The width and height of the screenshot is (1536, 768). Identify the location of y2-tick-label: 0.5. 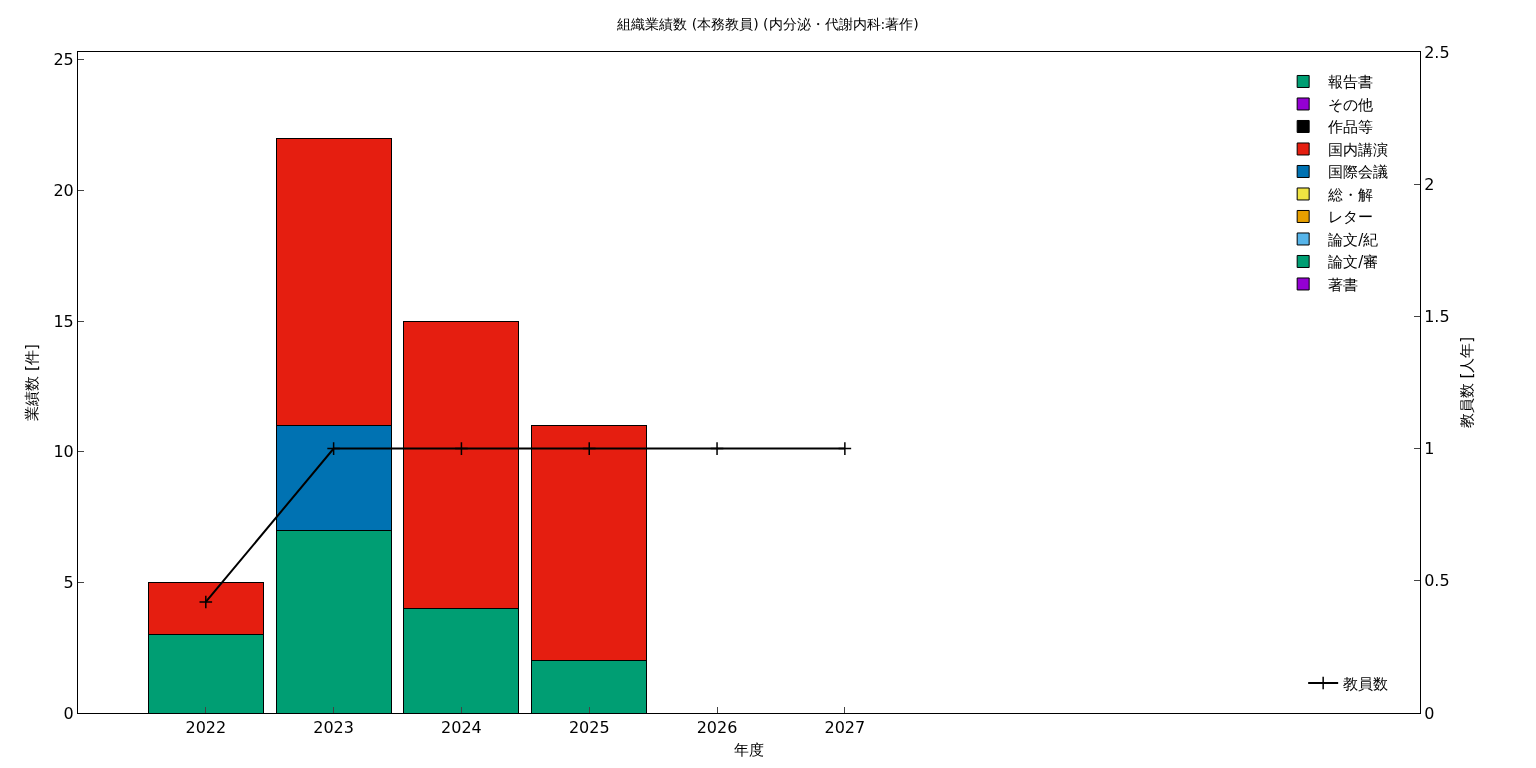
(1437, 581).